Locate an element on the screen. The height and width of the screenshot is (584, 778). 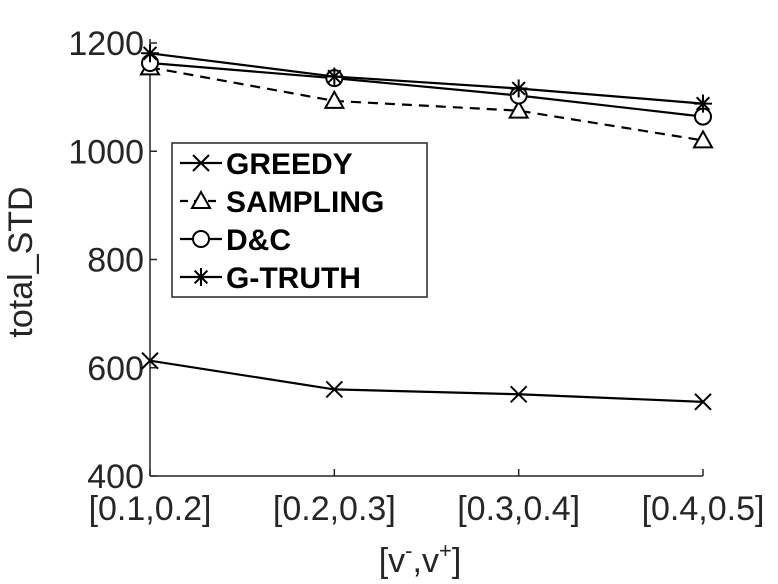
x-tick-label-2: [0.3,0.4] is located at coordinates (518, 509).